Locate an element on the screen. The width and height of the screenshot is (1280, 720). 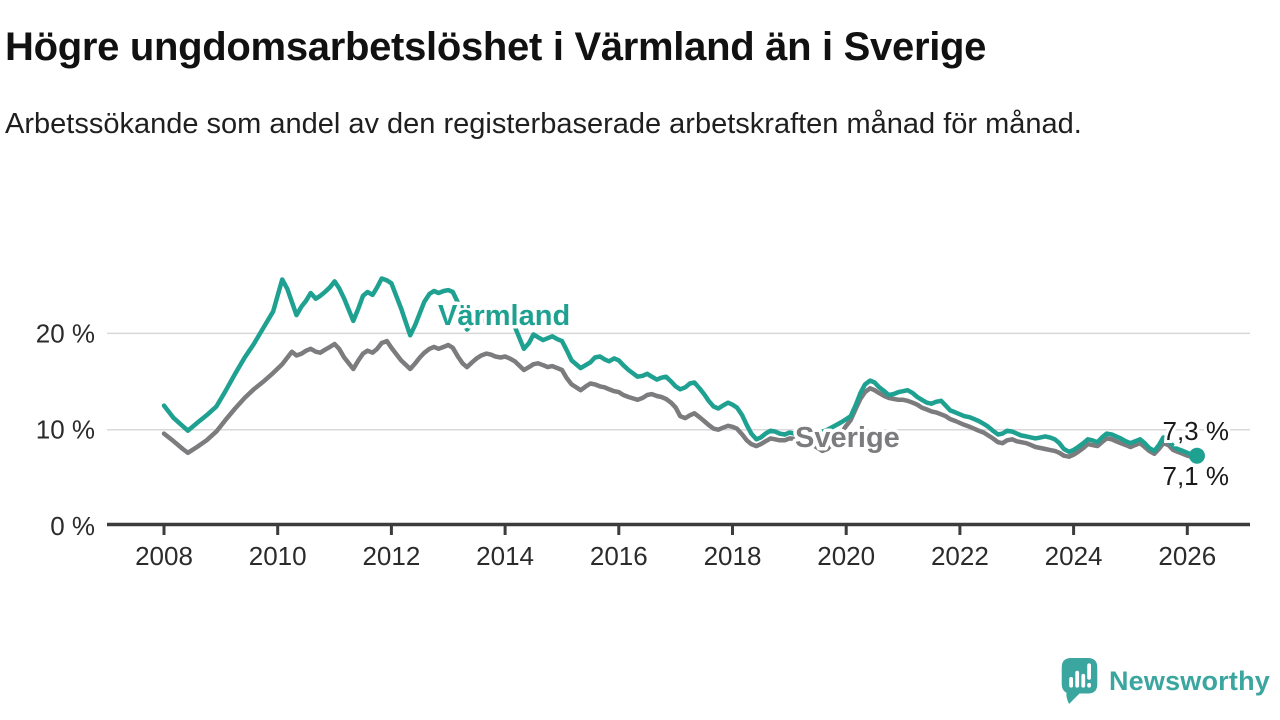
series-line-sverige is located at coordinates (680, 399).